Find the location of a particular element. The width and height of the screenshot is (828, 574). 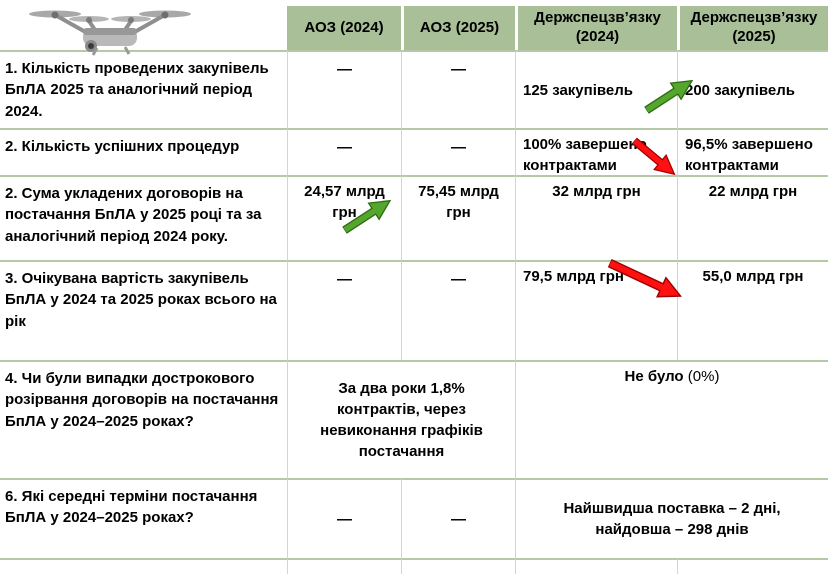

value-cell-dss-2025: 96,5% завершено контрактами is located at coordinates (752, 151).